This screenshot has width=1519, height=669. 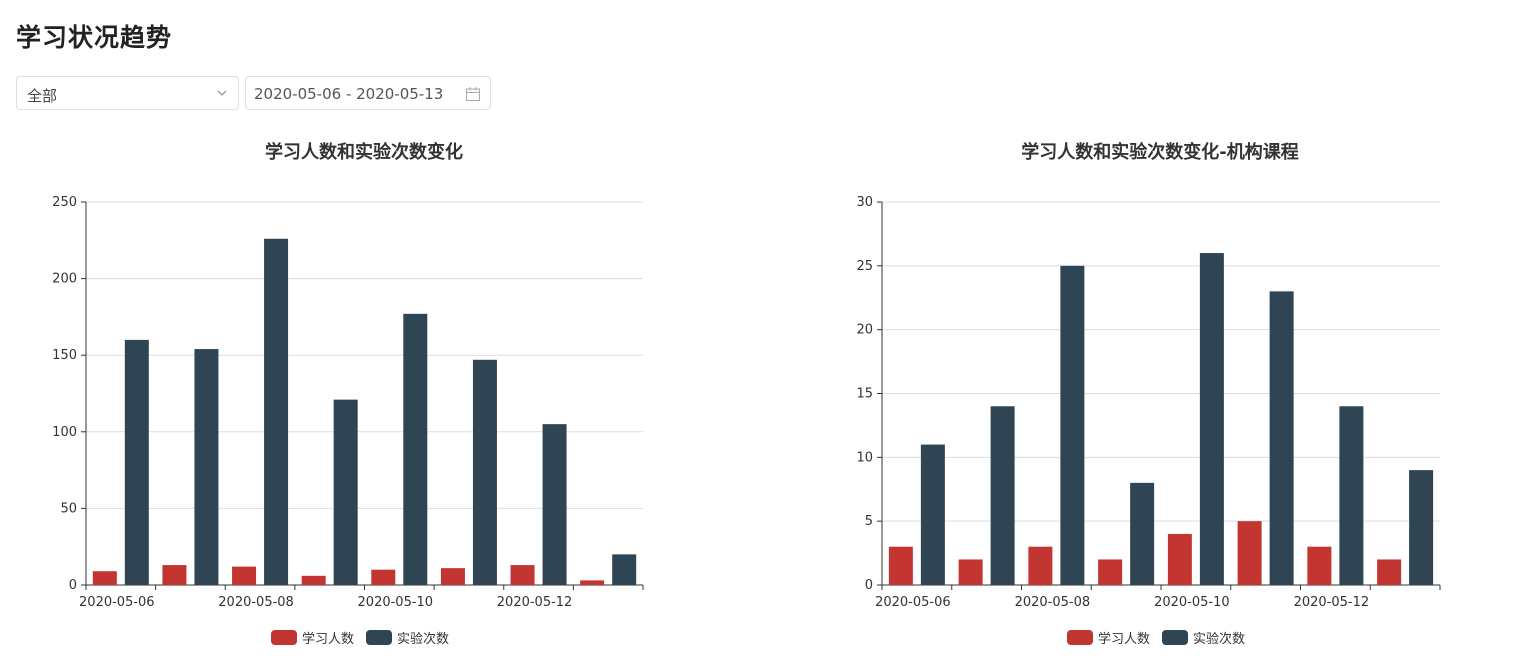 What do you see at coordinates (349, 94) in the screenshot?
I see `date-range-text: 2020-05-06 - 2020-05-13` at bounding box center [349, 94].